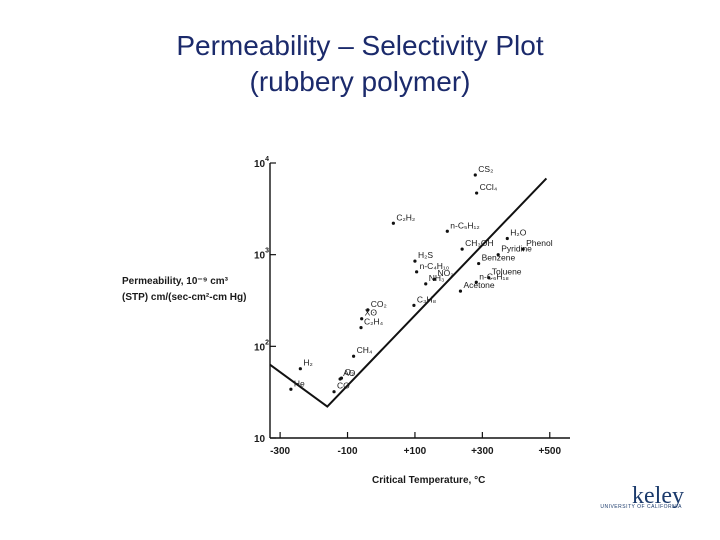 This screenshot has width=720, height=540. I want to click on x-tick-label: +300, so click(482, 451).